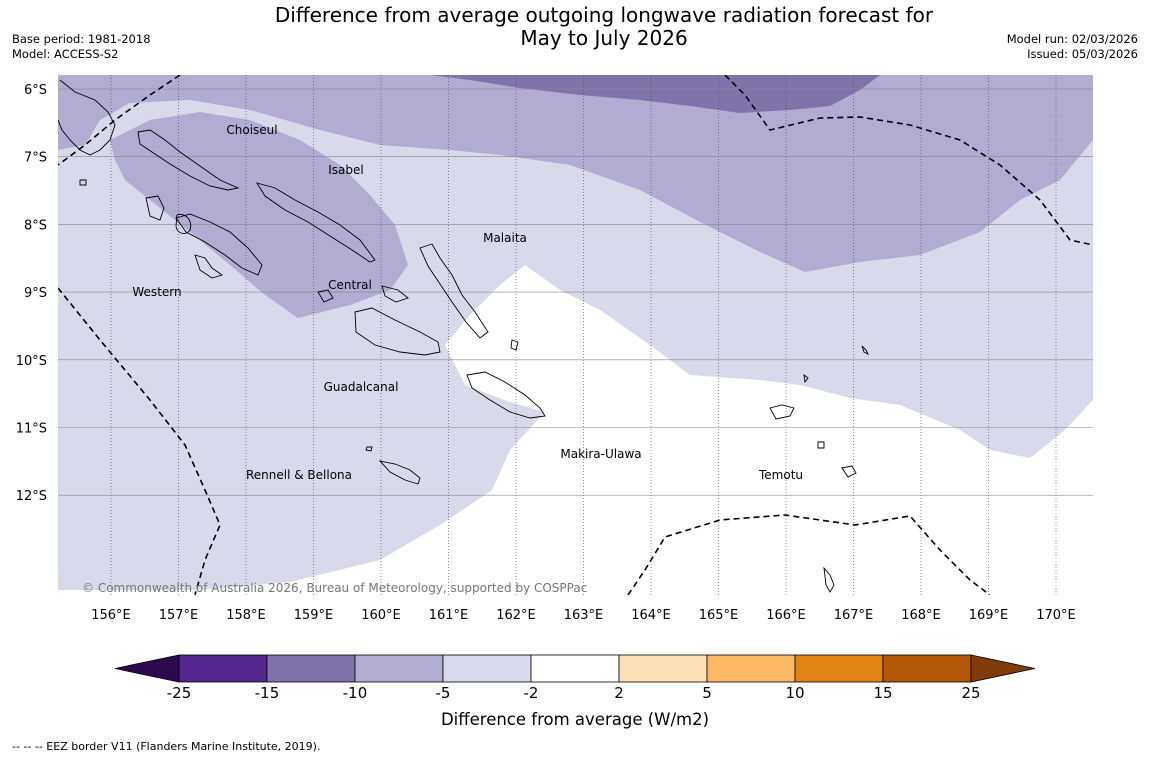 This screenshot has width=1150, height=758. I want to click on model-name: Model: ACCESS-S2, so click(65, 54).